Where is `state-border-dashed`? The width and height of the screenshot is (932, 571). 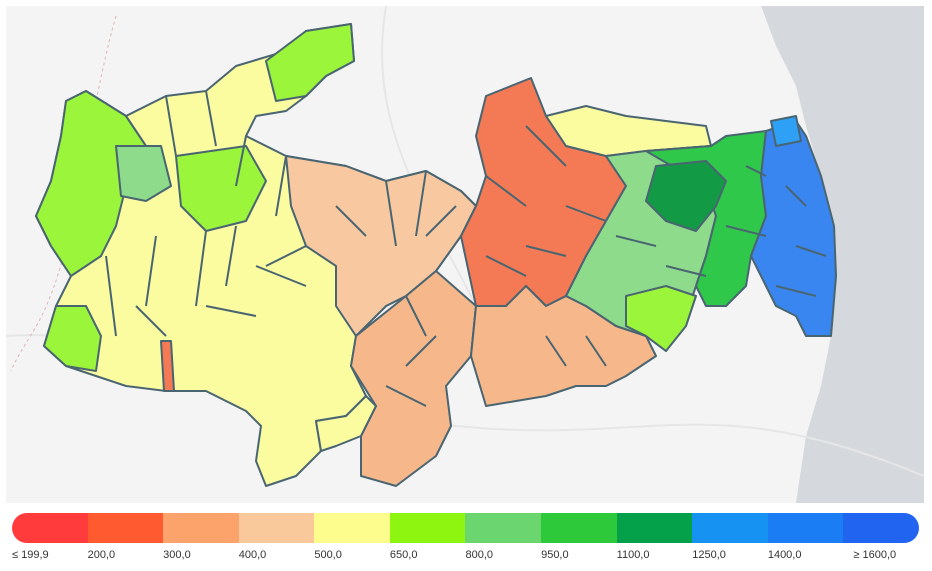 state-border-dashed is located at coordinates (63, 193).